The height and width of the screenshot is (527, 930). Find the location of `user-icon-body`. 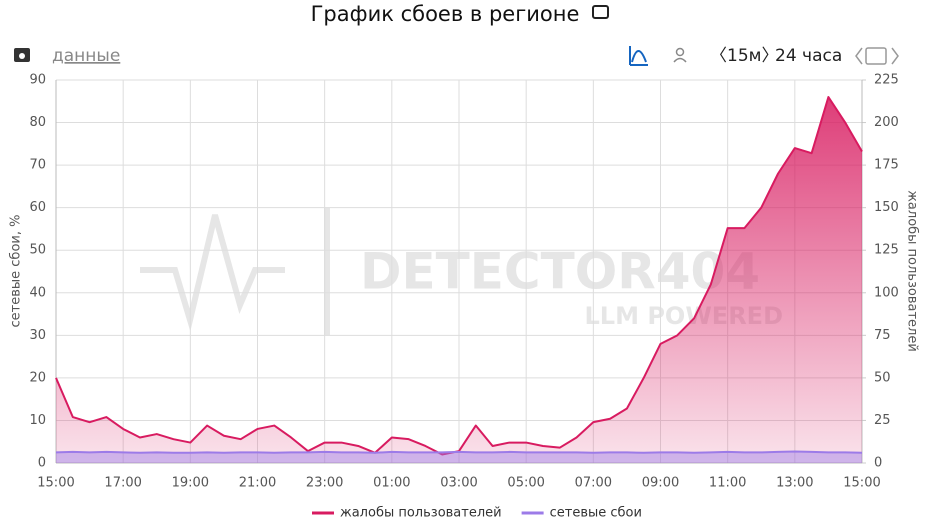

user-icon-body is located at coordinates (680, 60).